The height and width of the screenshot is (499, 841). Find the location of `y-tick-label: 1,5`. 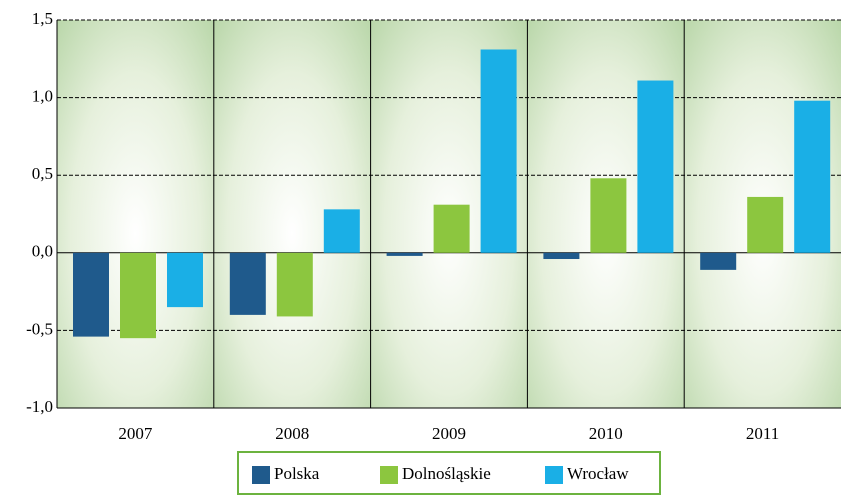

y-tick-label: 1,5 is located at coordinates (42, 18).